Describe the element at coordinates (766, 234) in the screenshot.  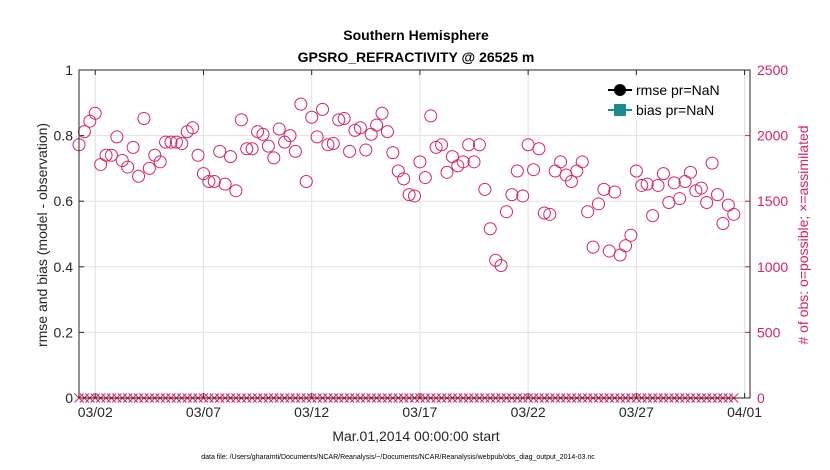
I see `right-y-axis-ticks: 0 500 1000 1500 2000 2500` at that location.